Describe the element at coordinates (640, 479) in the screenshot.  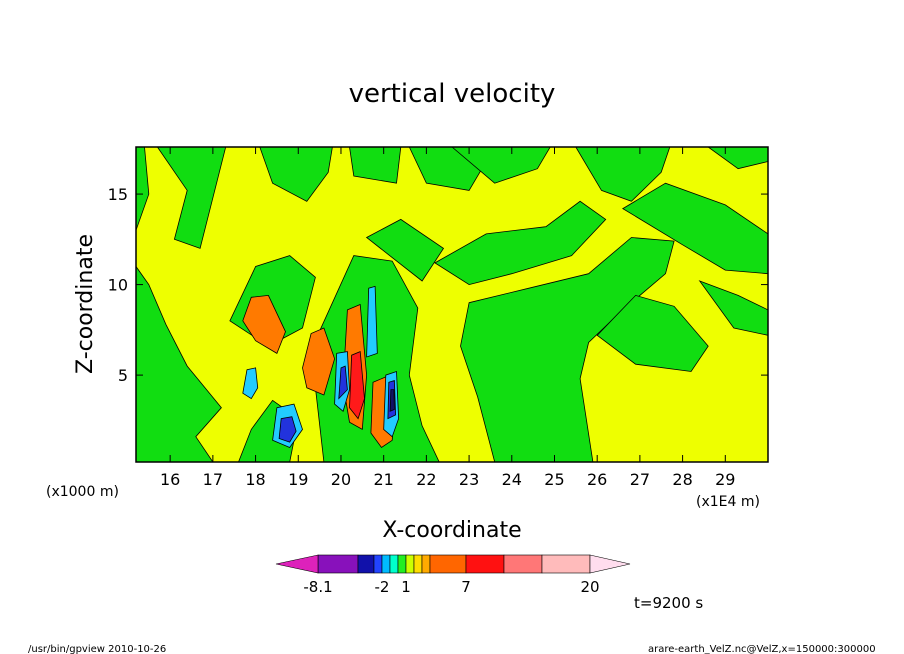
I see `x-tick-label: 27` at that location.